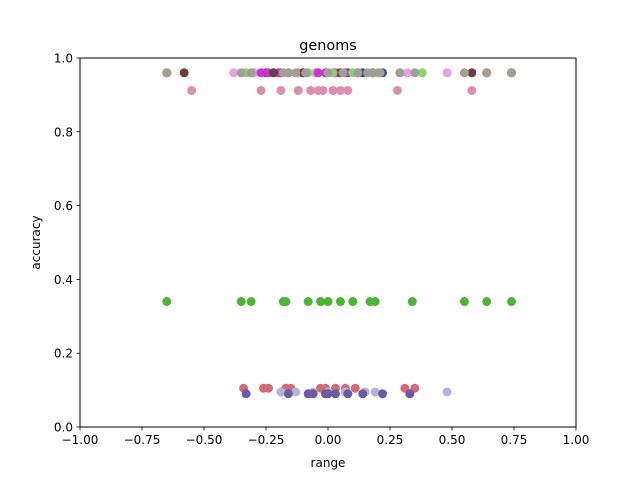 This screenshot has height=484, width=640. What do you see at coordinates (204, 440) in the screenshot?
I see `x-tick-label: −0.50` at bounding box center [204, 440].